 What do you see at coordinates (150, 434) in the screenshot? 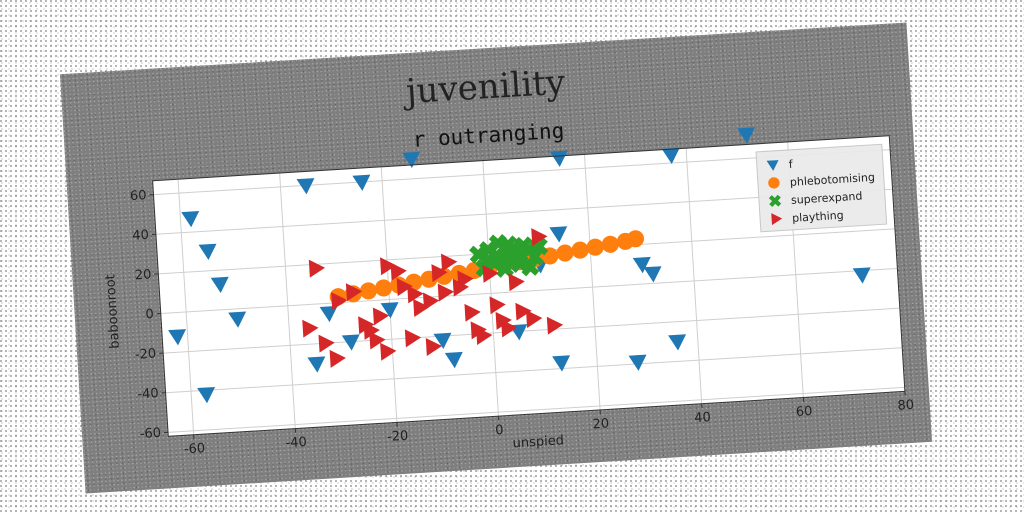
I see `y-tick-label: -60` at bounding box center [150, 434].